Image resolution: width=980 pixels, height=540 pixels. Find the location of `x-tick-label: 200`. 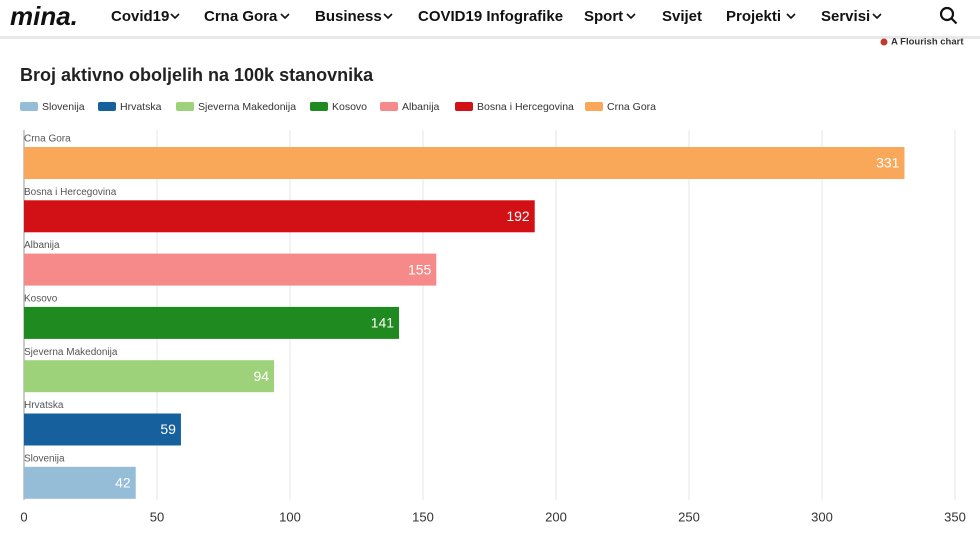

x-tick-label: 200 is located at coordinates (556, 516).